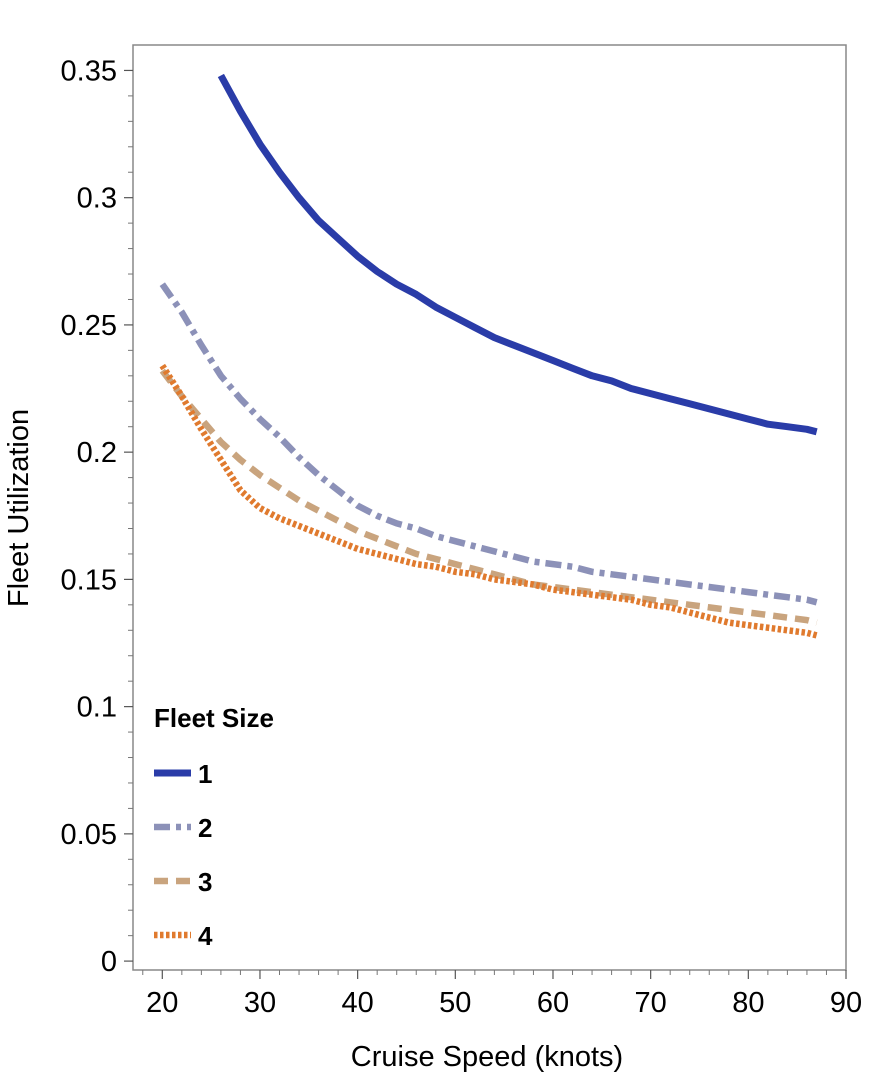  What do you see at coordinates (358, 1003) in the screenshot?
I see `x-tick-label: 40` at bounding box center [358, 1003].